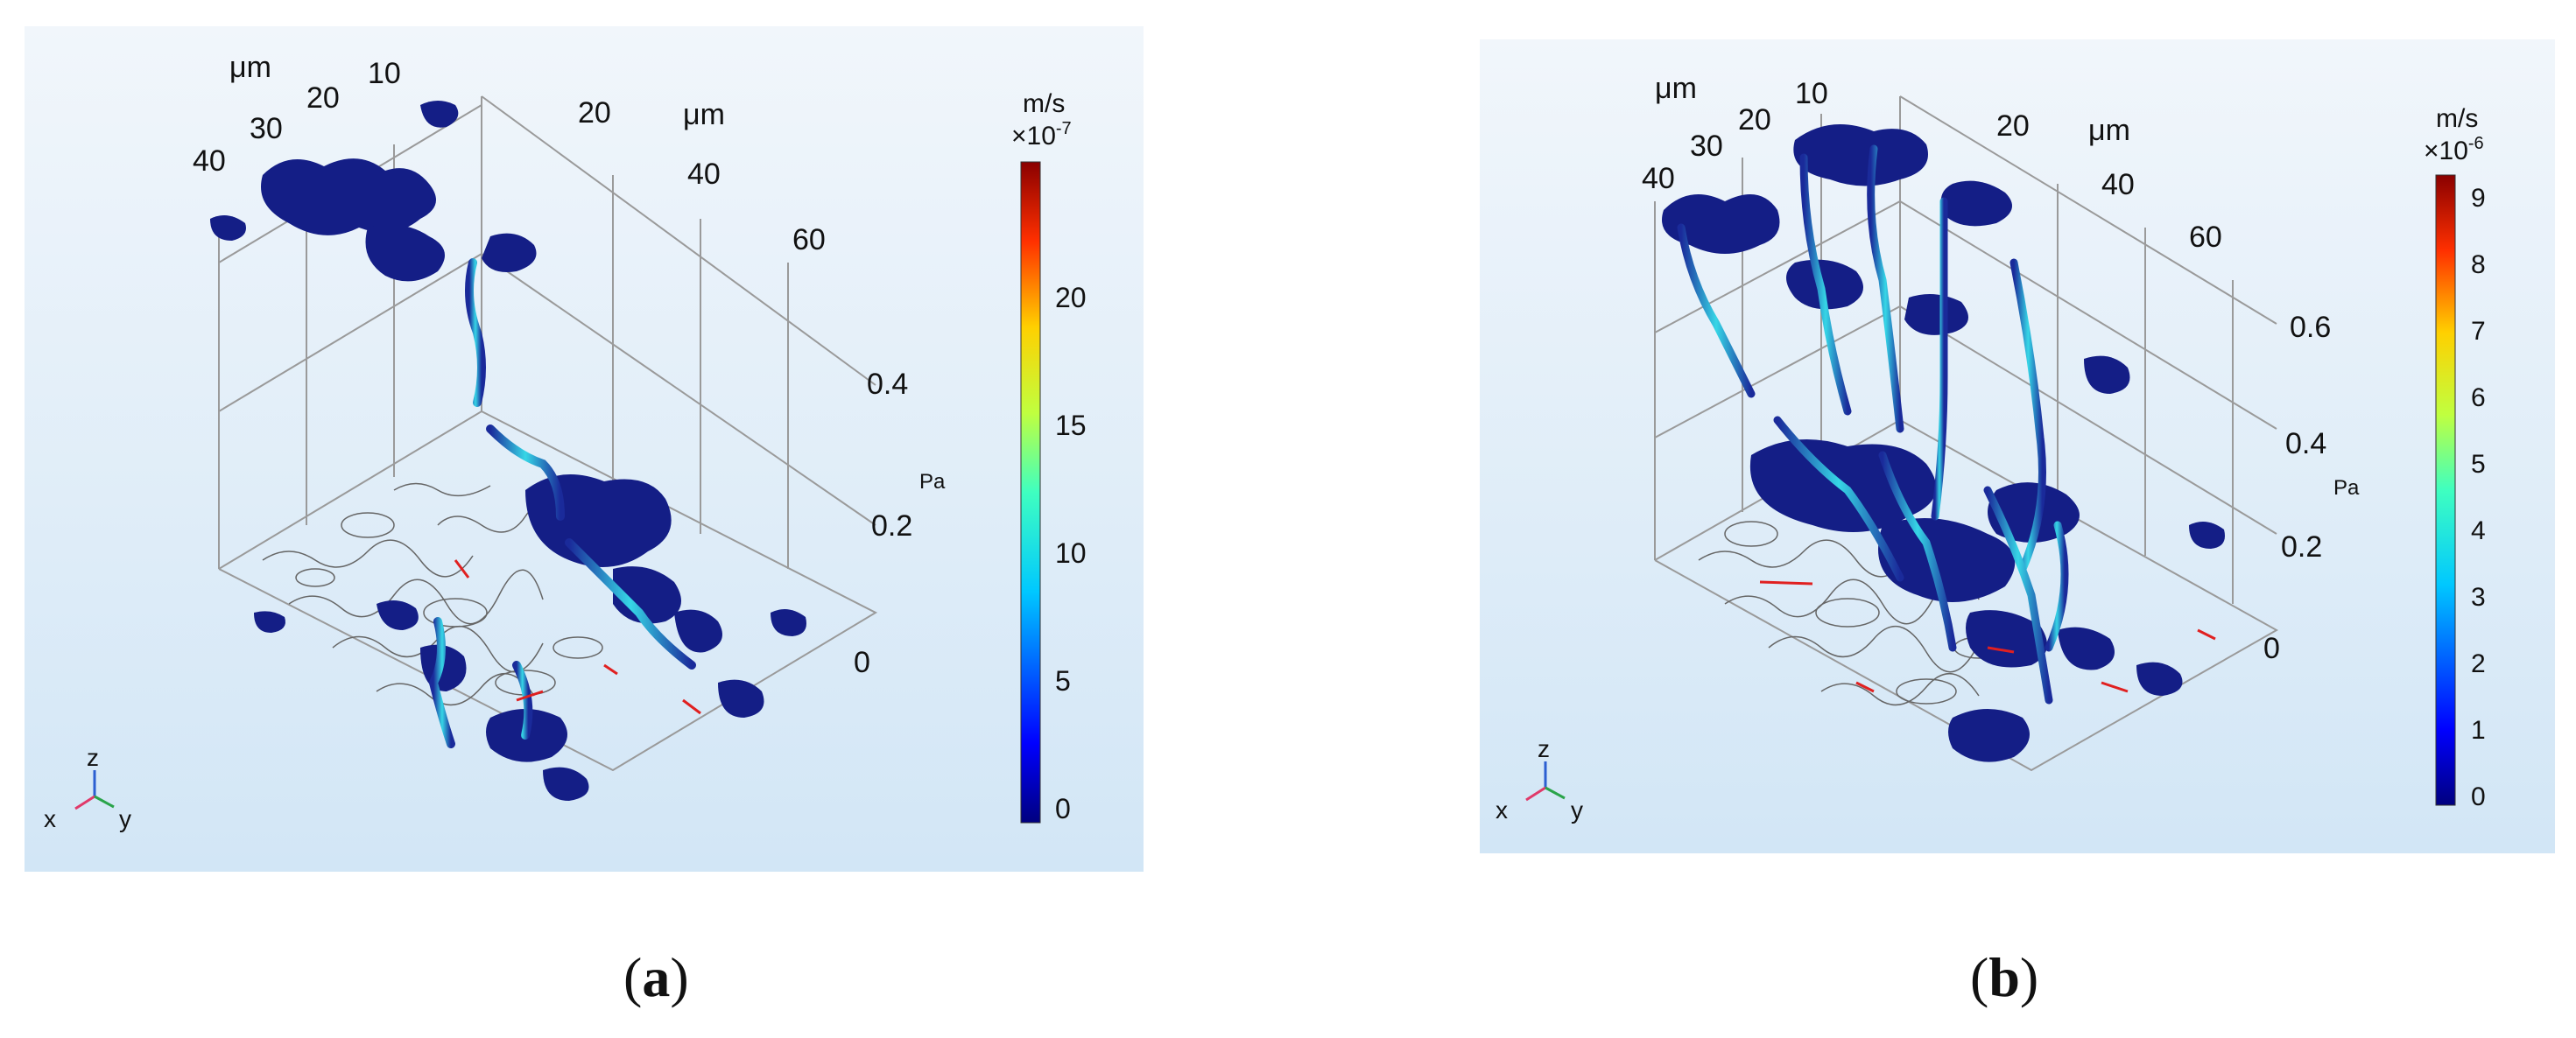 This screenshot has height=1038, width=2576. Describe the element at coordinates (2013, 126) in the screenshot. I see `panel-b-axis-right-tick-0: 20` at that location.